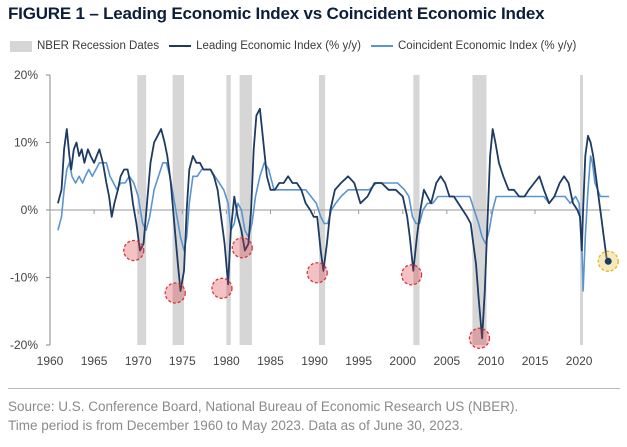  I want to click on x-tick-label: 1985, so click(270, 361).